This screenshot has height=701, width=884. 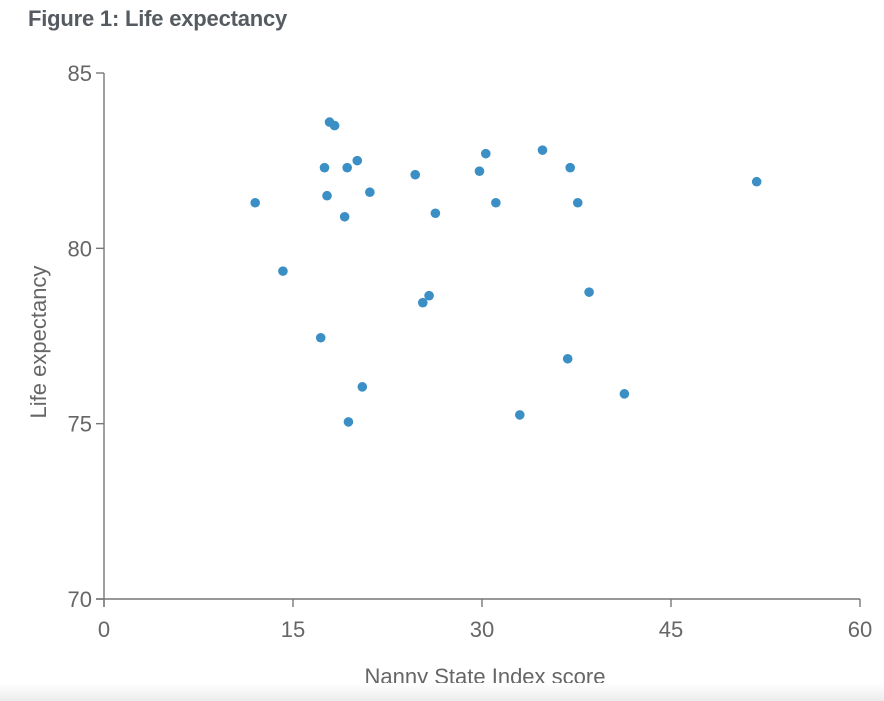 I want to click on x-tick-label: 0, so click(x=104, y=629).